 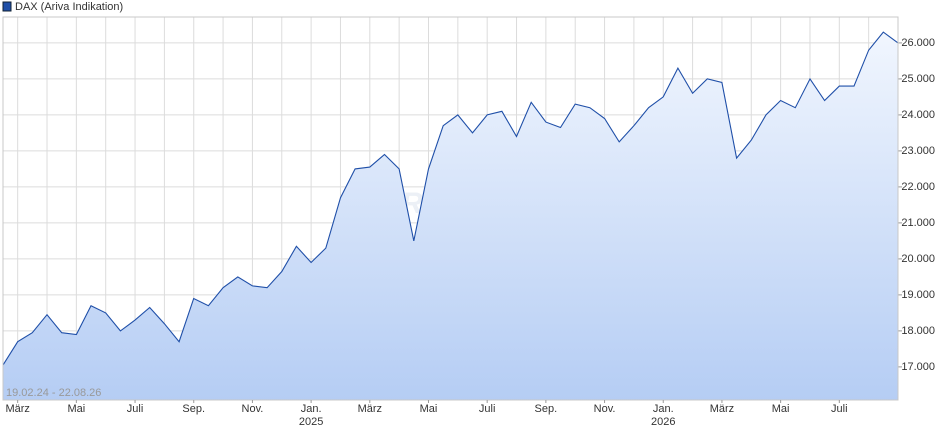 I want to click on y-tick-label: 23.000, so click(x=918, y=151).